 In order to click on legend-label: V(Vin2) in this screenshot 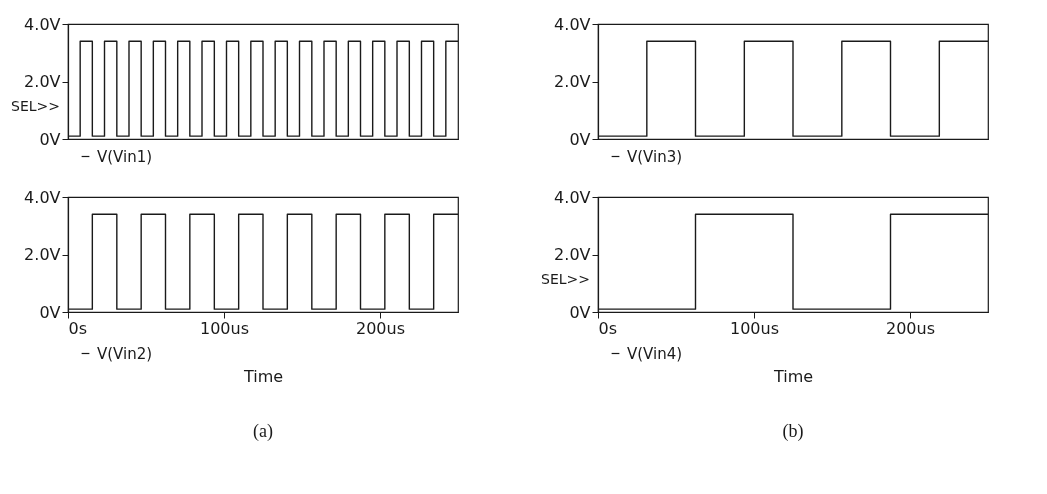, I will do `click(125, 353)`.